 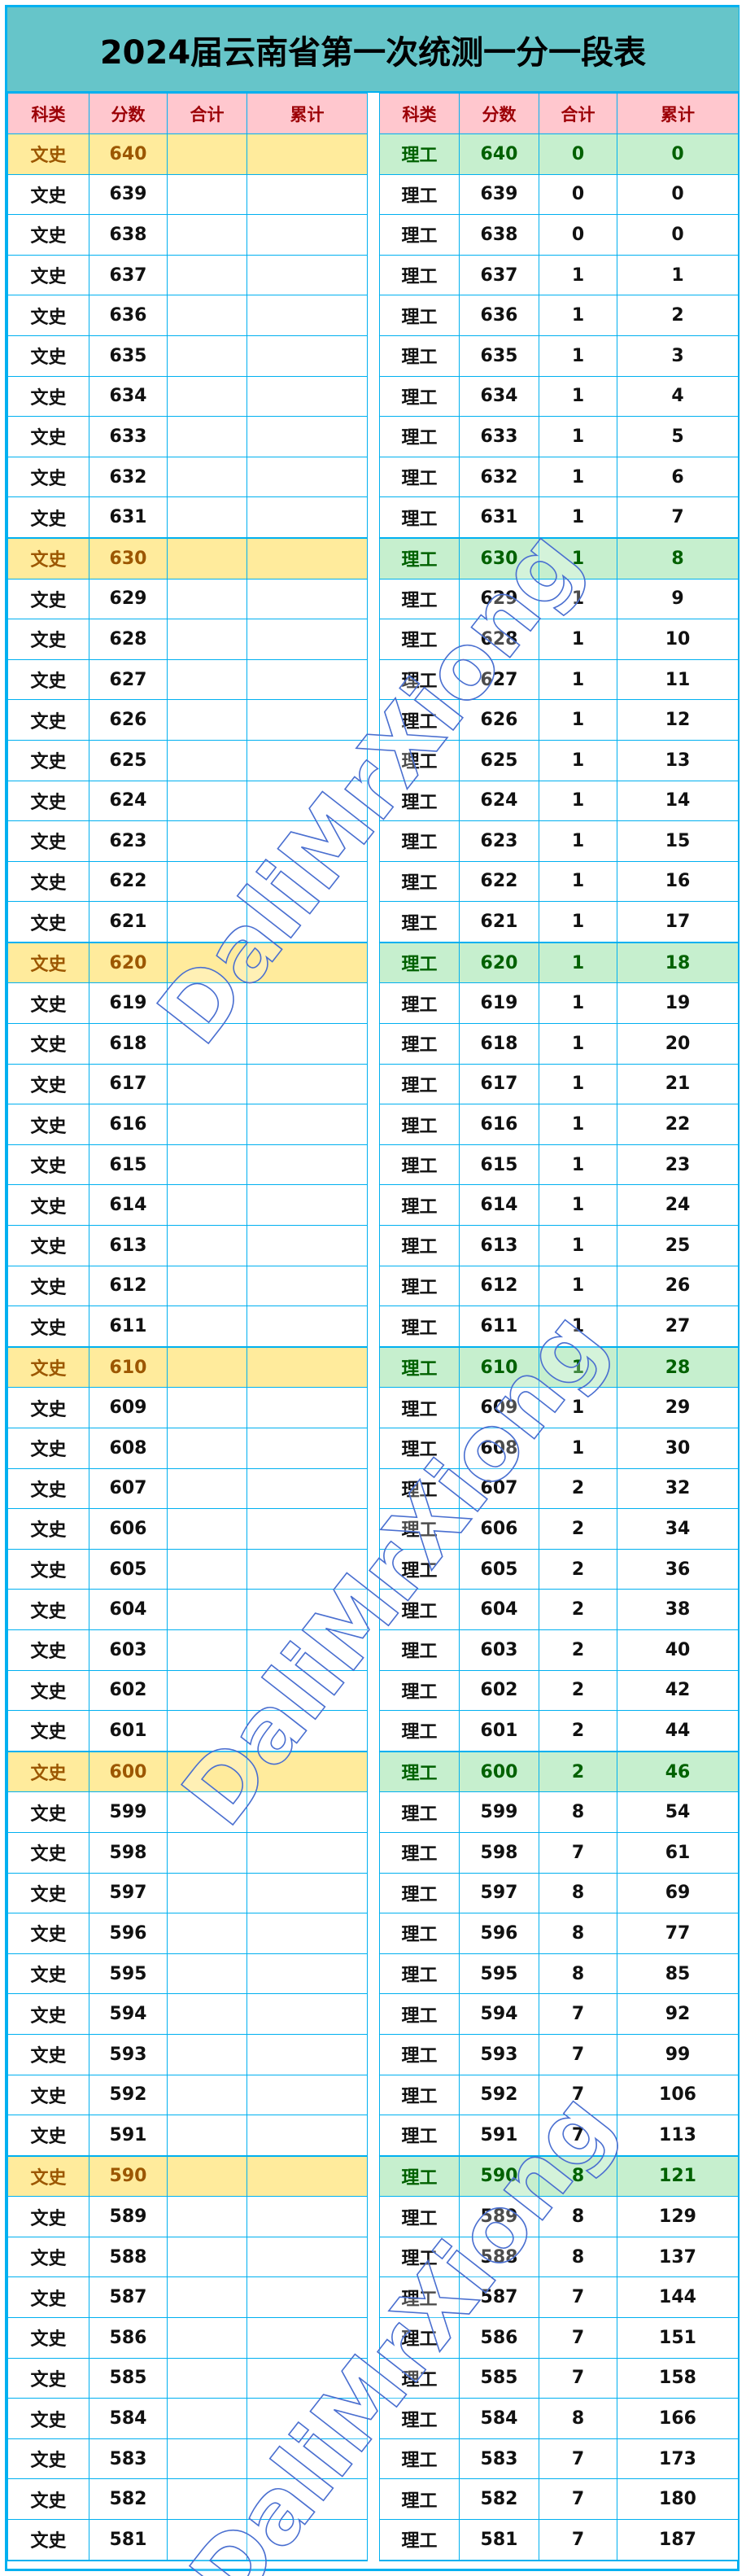 What do you see at coordinates (187, 1893) in the screenshot?
I see `table-row: 文史 597` at bounding box center [187, 1893].